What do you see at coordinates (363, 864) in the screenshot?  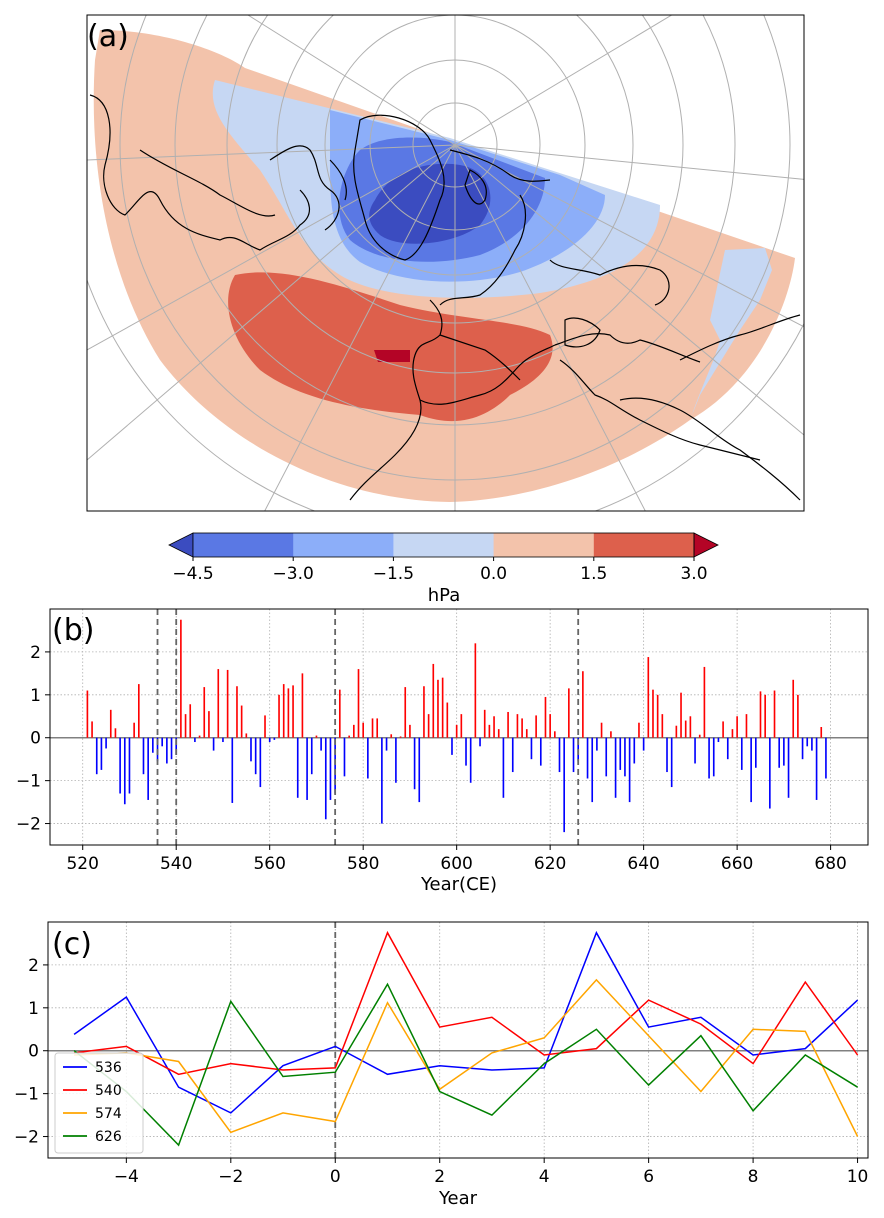 I see `x-tick-label: 580` at bounding box center [363, 864].